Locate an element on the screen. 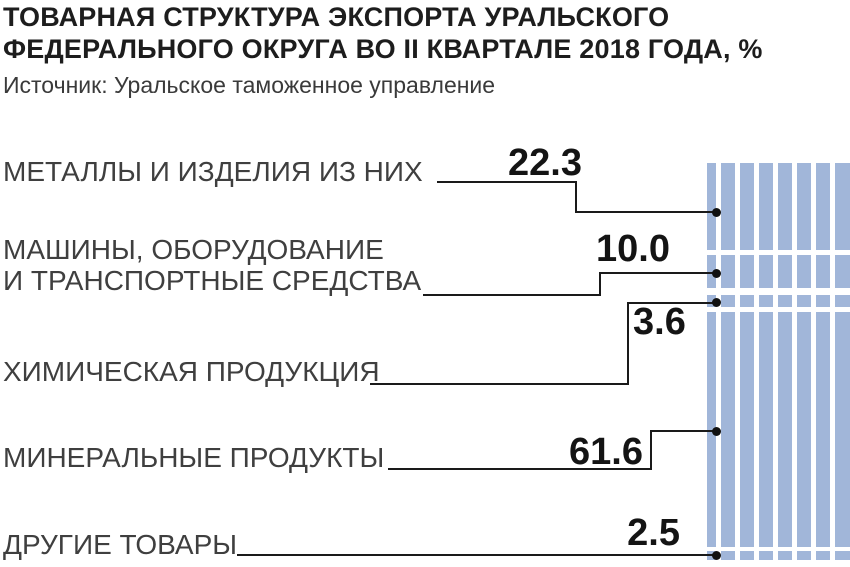 This screenshot has height=567, width=850. leader-dot-metals is located at coordinates (716, 212).